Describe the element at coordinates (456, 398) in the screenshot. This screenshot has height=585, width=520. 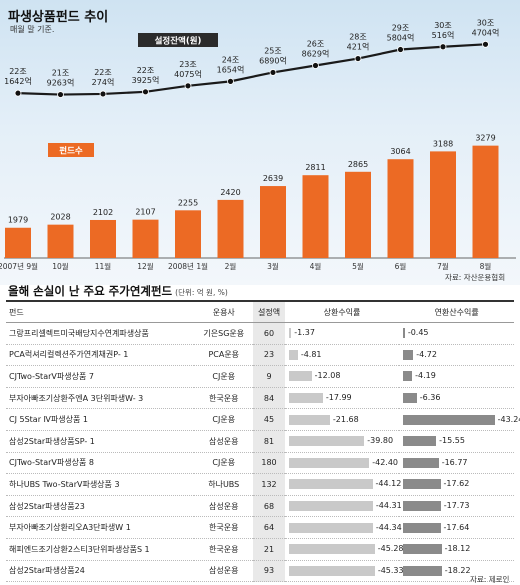
I see `bar-track: -6.36` at that location.